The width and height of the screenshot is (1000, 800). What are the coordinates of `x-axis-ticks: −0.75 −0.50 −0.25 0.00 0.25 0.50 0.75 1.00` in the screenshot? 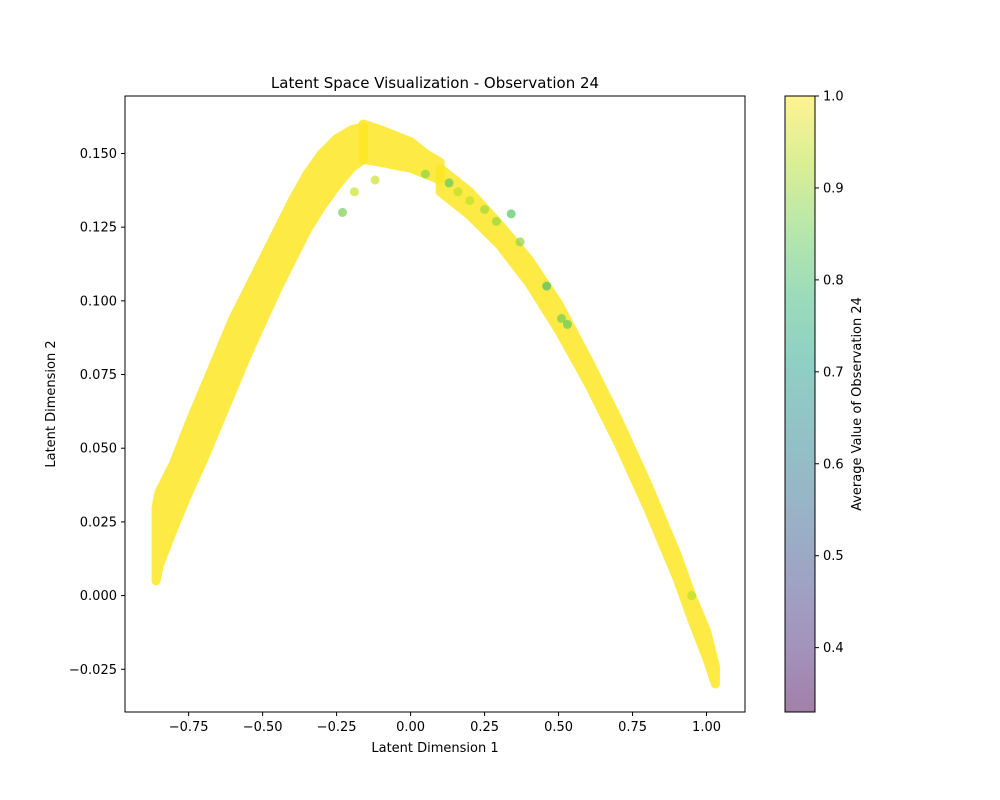 It's located at (445, 723).